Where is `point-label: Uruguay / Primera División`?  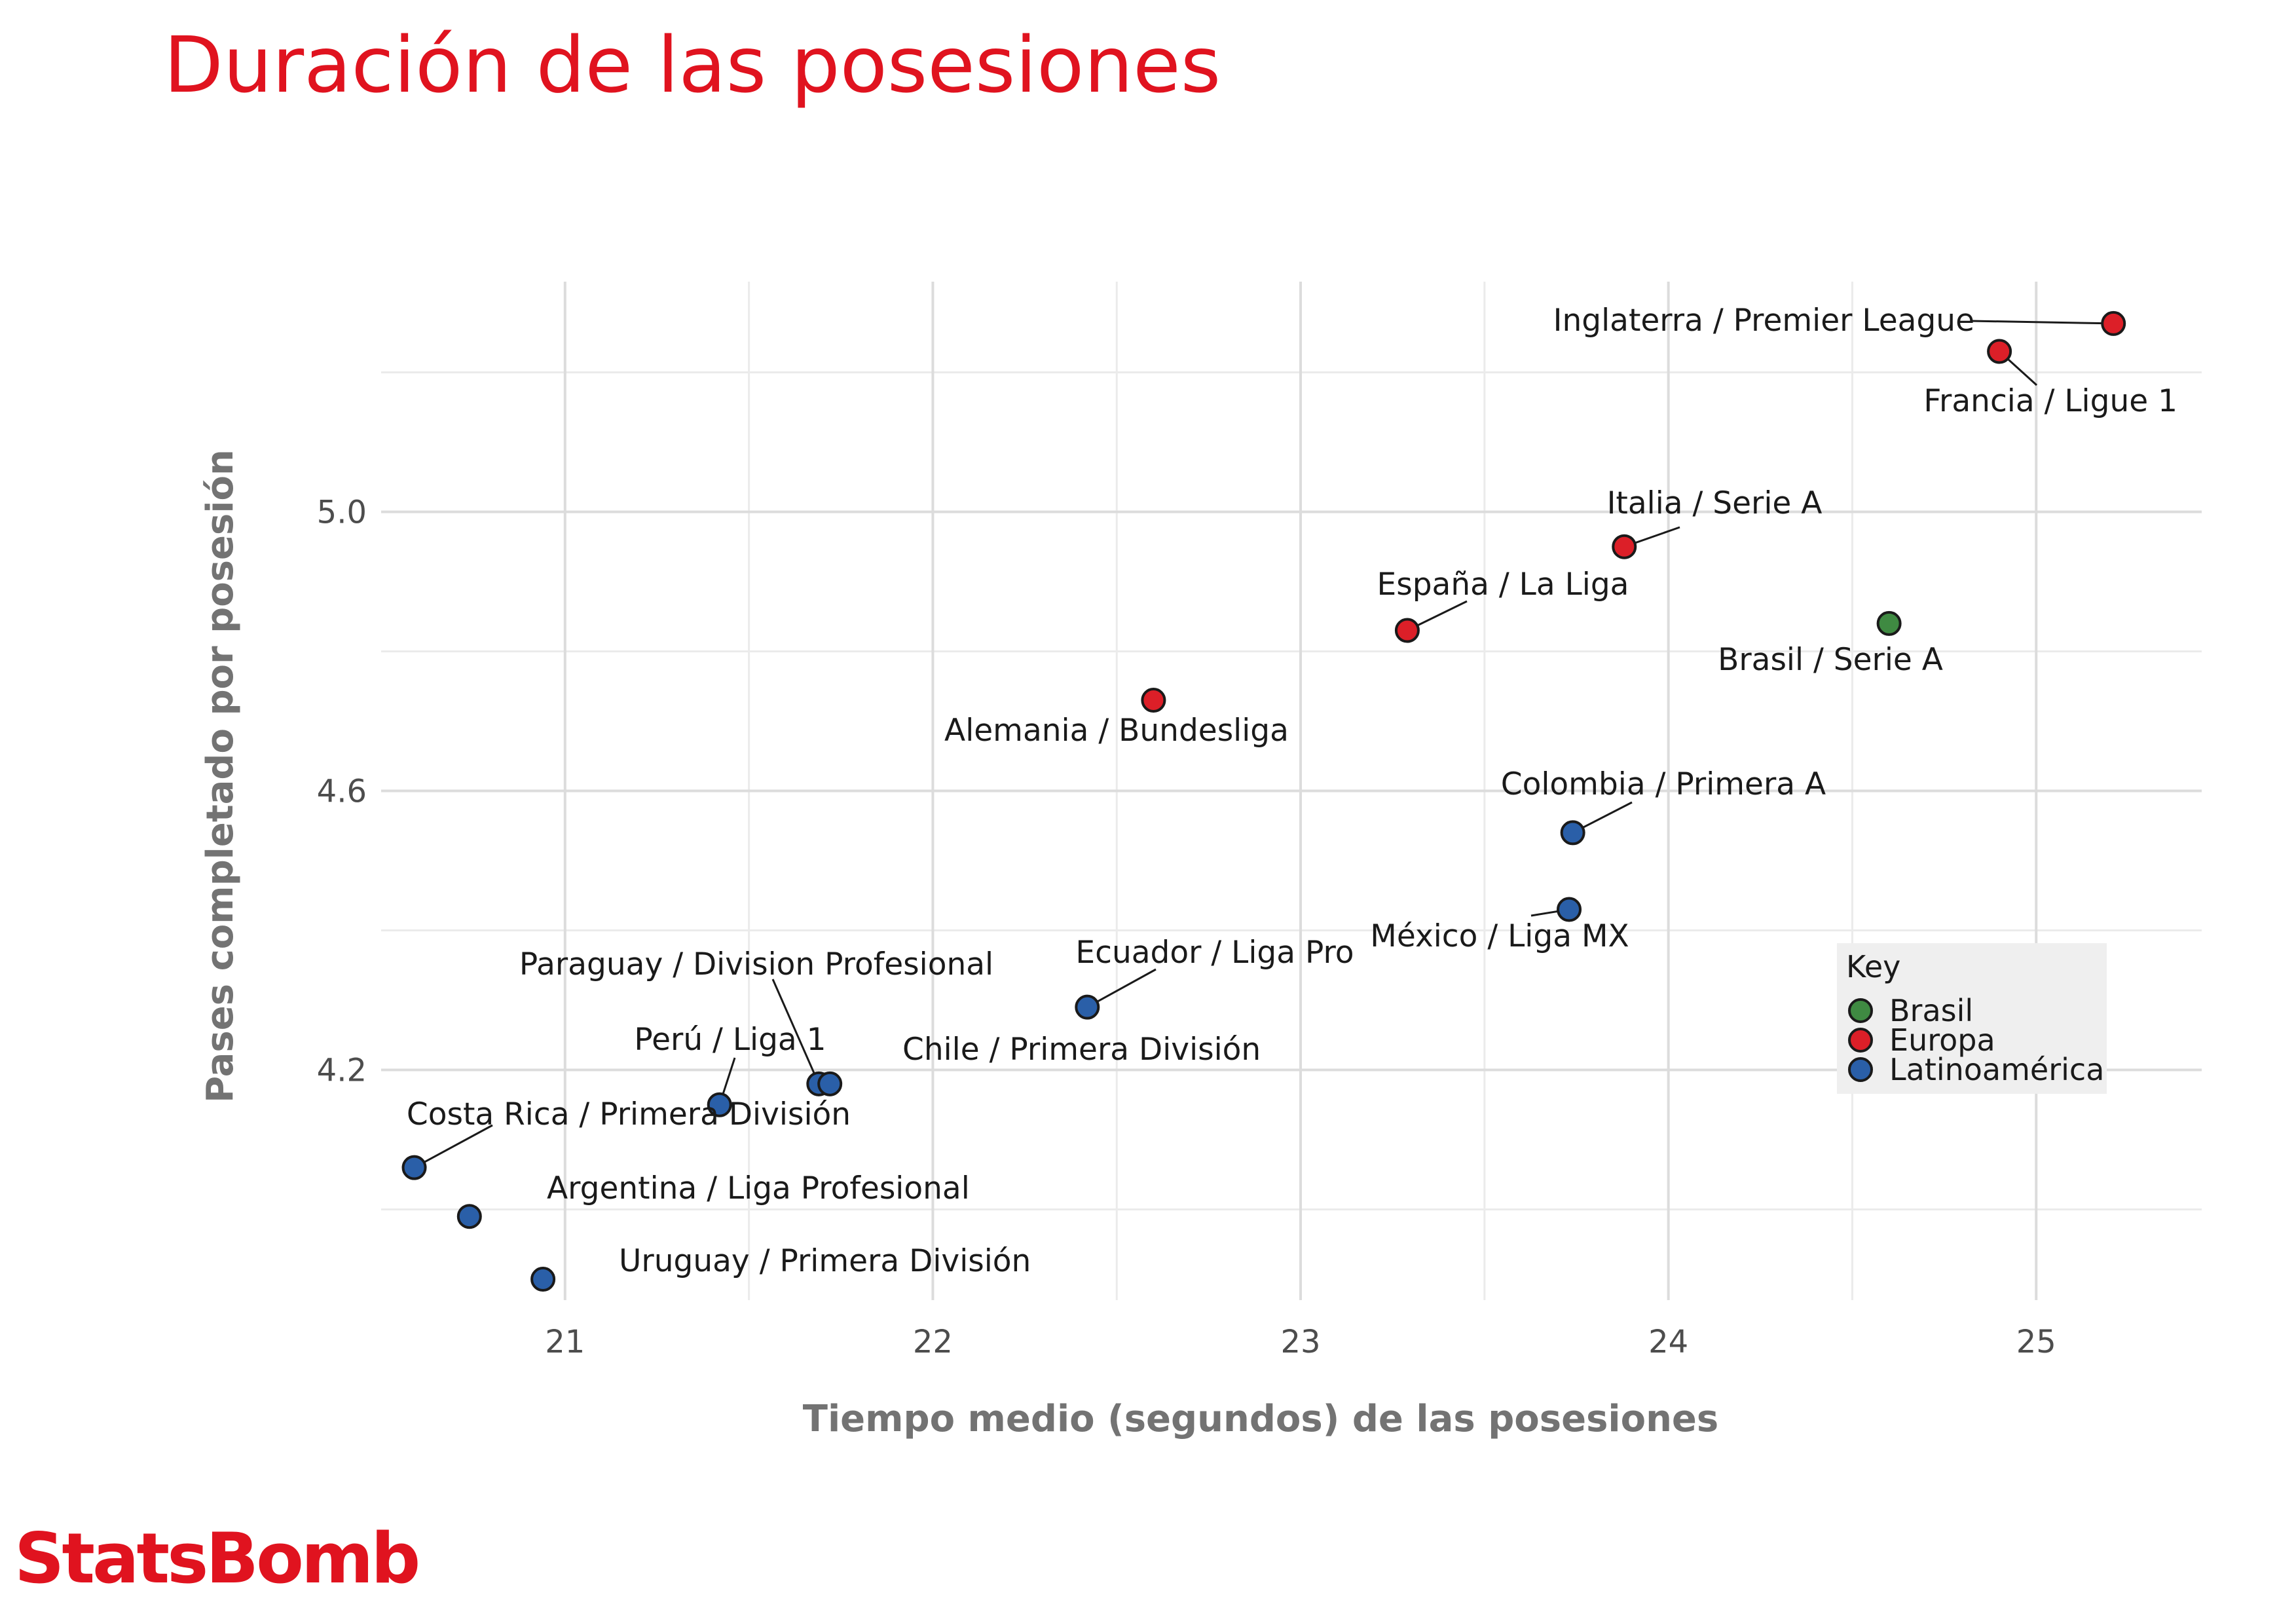
point-label: Uruguay / Primera División is located at coordinates (825, 1261).